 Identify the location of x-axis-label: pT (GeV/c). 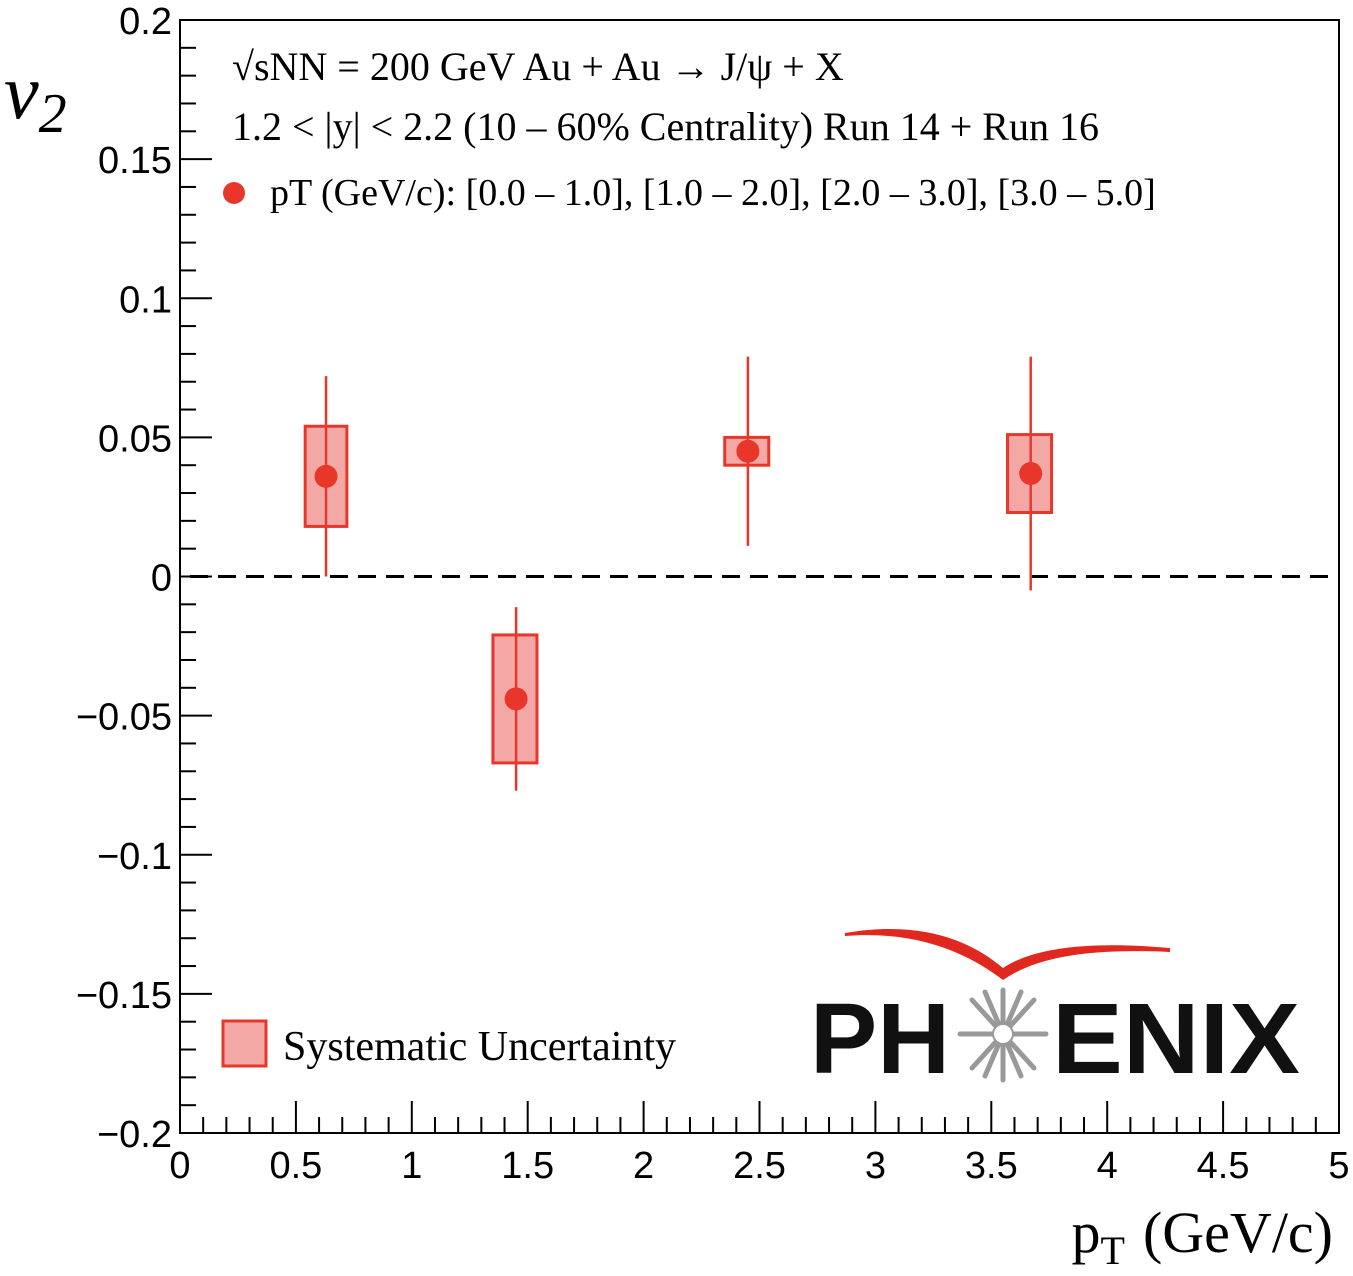
(1202, 1235).